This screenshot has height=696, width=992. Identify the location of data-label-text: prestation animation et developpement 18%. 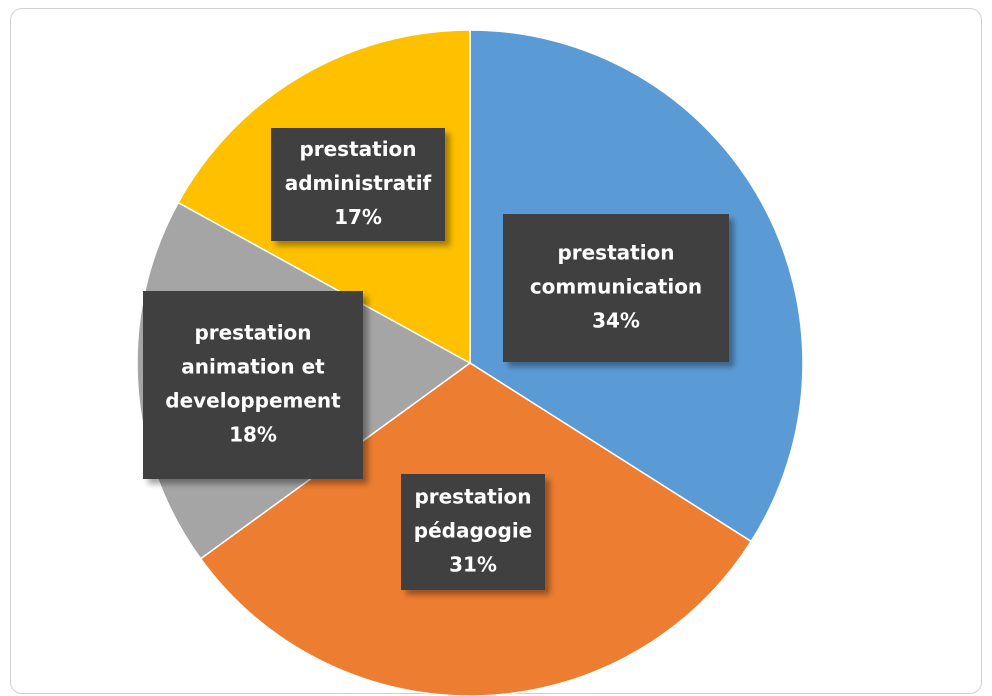
(253, 384).